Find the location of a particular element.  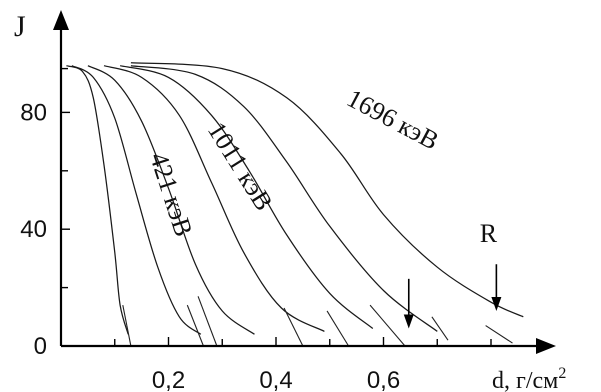

x-tick-label-1: 0,2 is located at coordinates (168, 379).